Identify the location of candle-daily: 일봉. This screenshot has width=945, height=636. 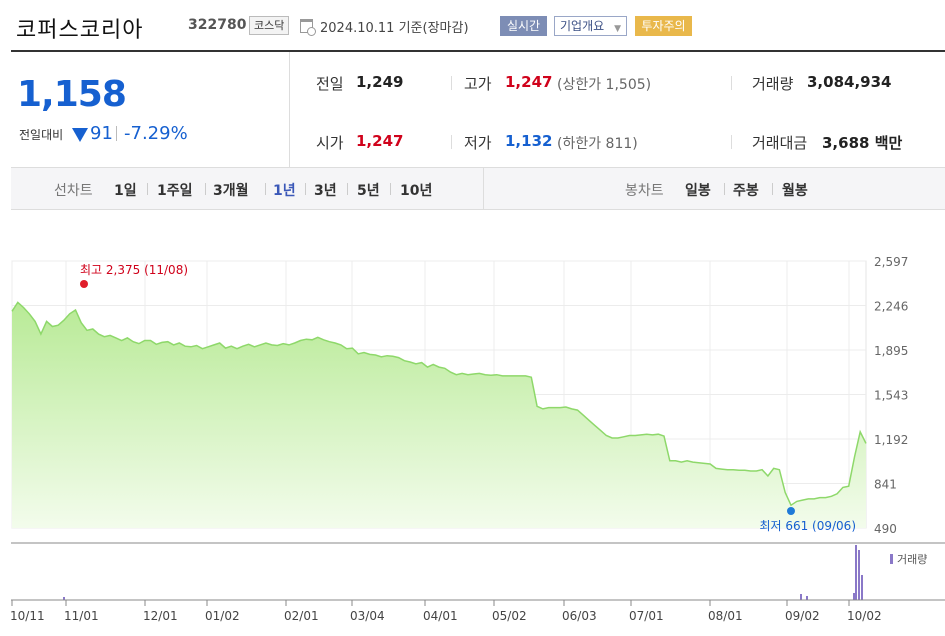
(698, 191).